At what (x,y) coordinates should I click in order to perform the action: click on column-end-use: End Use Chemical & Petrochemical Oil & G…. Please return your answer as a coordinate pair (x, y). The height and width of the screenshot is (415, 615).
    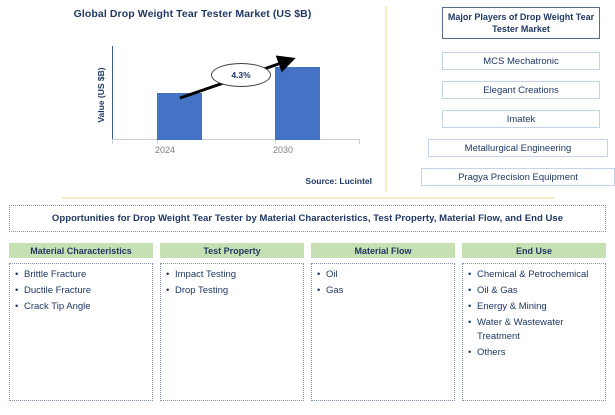
    Looking at the image, I should click on (534, 322).